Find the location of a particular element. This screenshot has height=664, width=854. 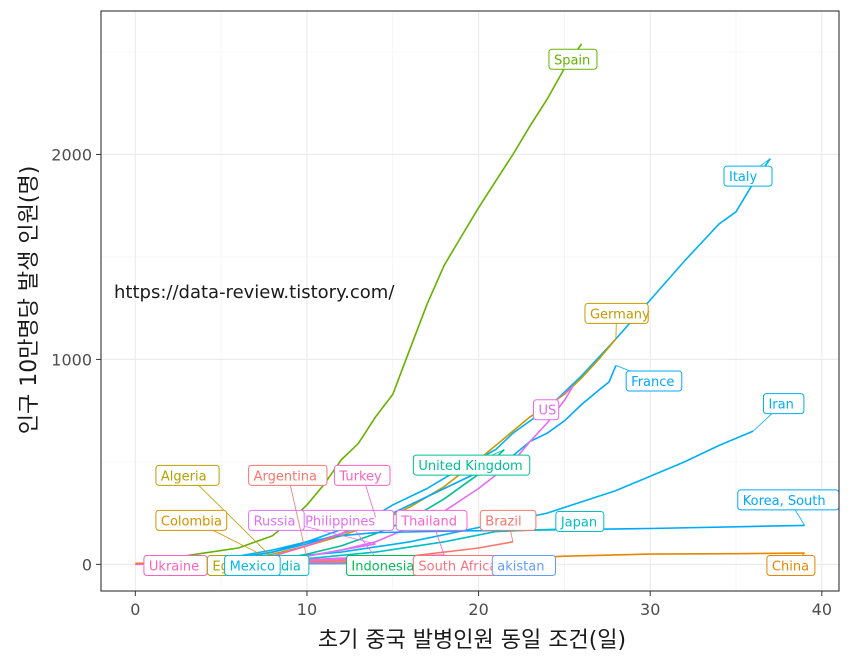

series-line-korea-south is located at coordinates (512, 543).